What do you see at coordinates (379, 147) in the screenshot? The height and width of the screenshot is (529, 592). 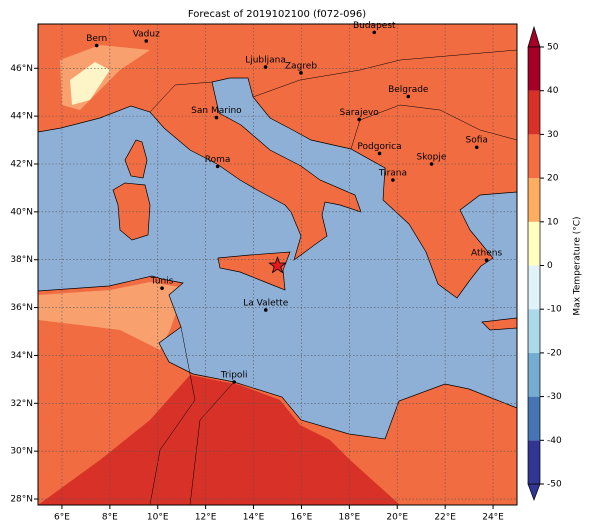 I see `city-label: Podgorica` at bounding box center [379, 147].